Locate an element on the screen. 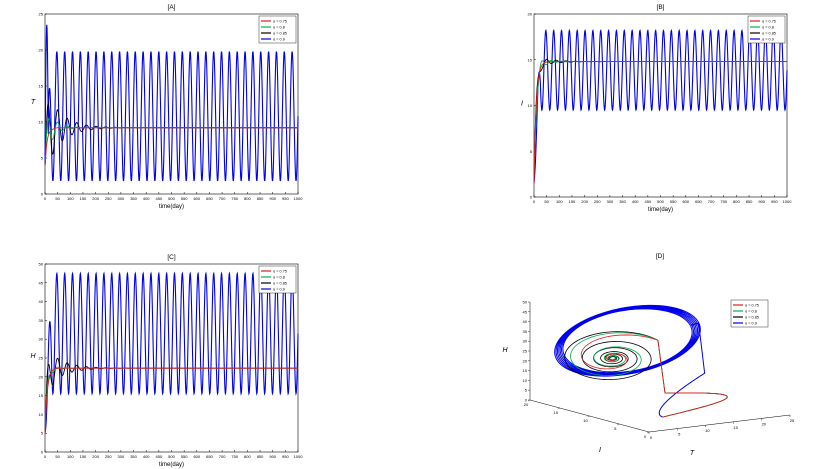 The image size is (833, 469). x-tick-label: 5 is located at coordinates (679, 434).